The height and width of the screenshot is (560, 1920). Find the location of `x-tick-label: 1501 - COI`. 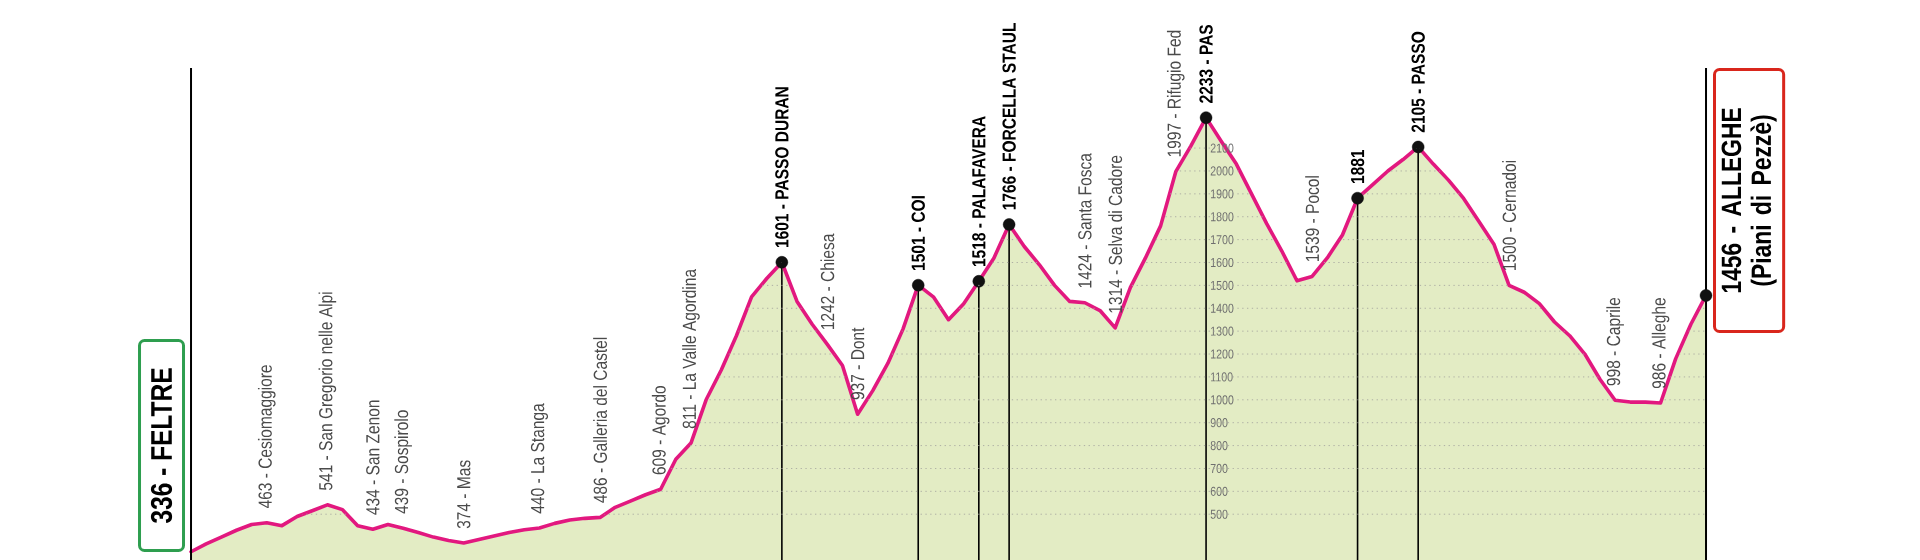

x-tick-label: 1501 - COI is located at coordinates (918, 233).